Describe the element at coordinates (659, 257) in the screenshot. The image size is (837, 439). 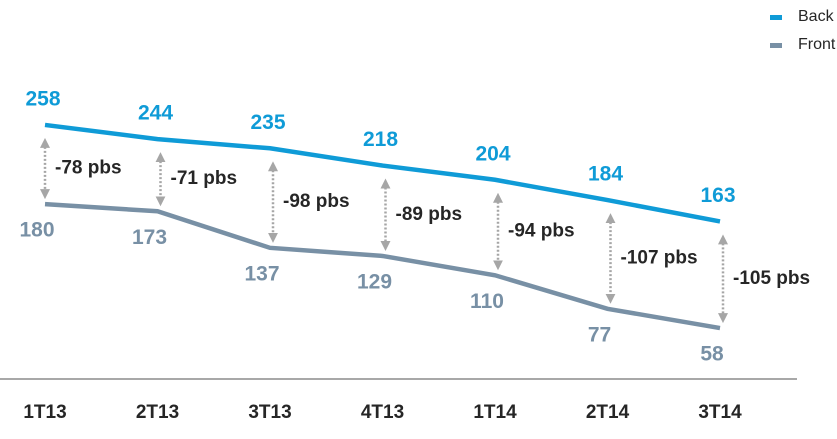
I see `diff-annotation: -107 pbs` at that location.